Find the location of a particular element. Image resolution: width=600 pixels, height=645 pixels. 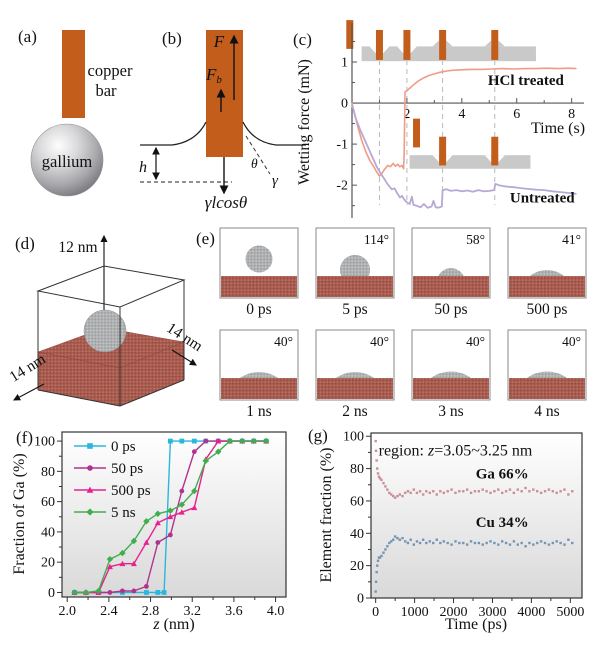

gallium-sphere is located at coordinates (67, 160).